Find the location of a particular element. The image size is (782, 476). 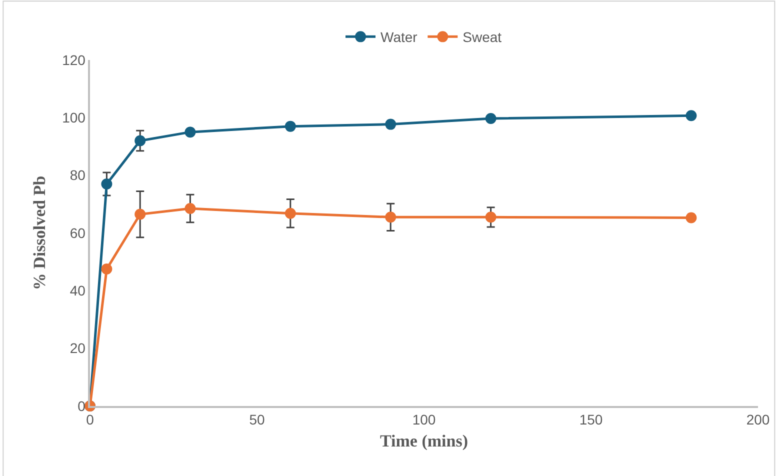

y-axis-title: % Dissolved Pb is located at coordinates (40, 233).